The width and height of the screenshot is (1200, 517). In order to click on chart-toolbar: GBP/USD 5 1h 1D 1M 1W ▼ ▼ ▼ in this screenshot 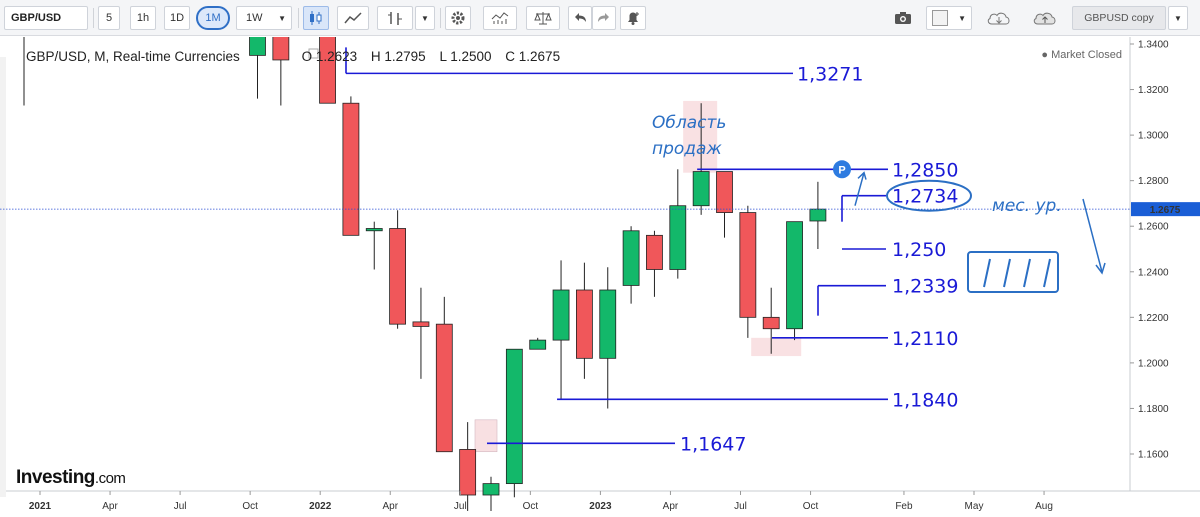, I will do `click(600, 18)`.